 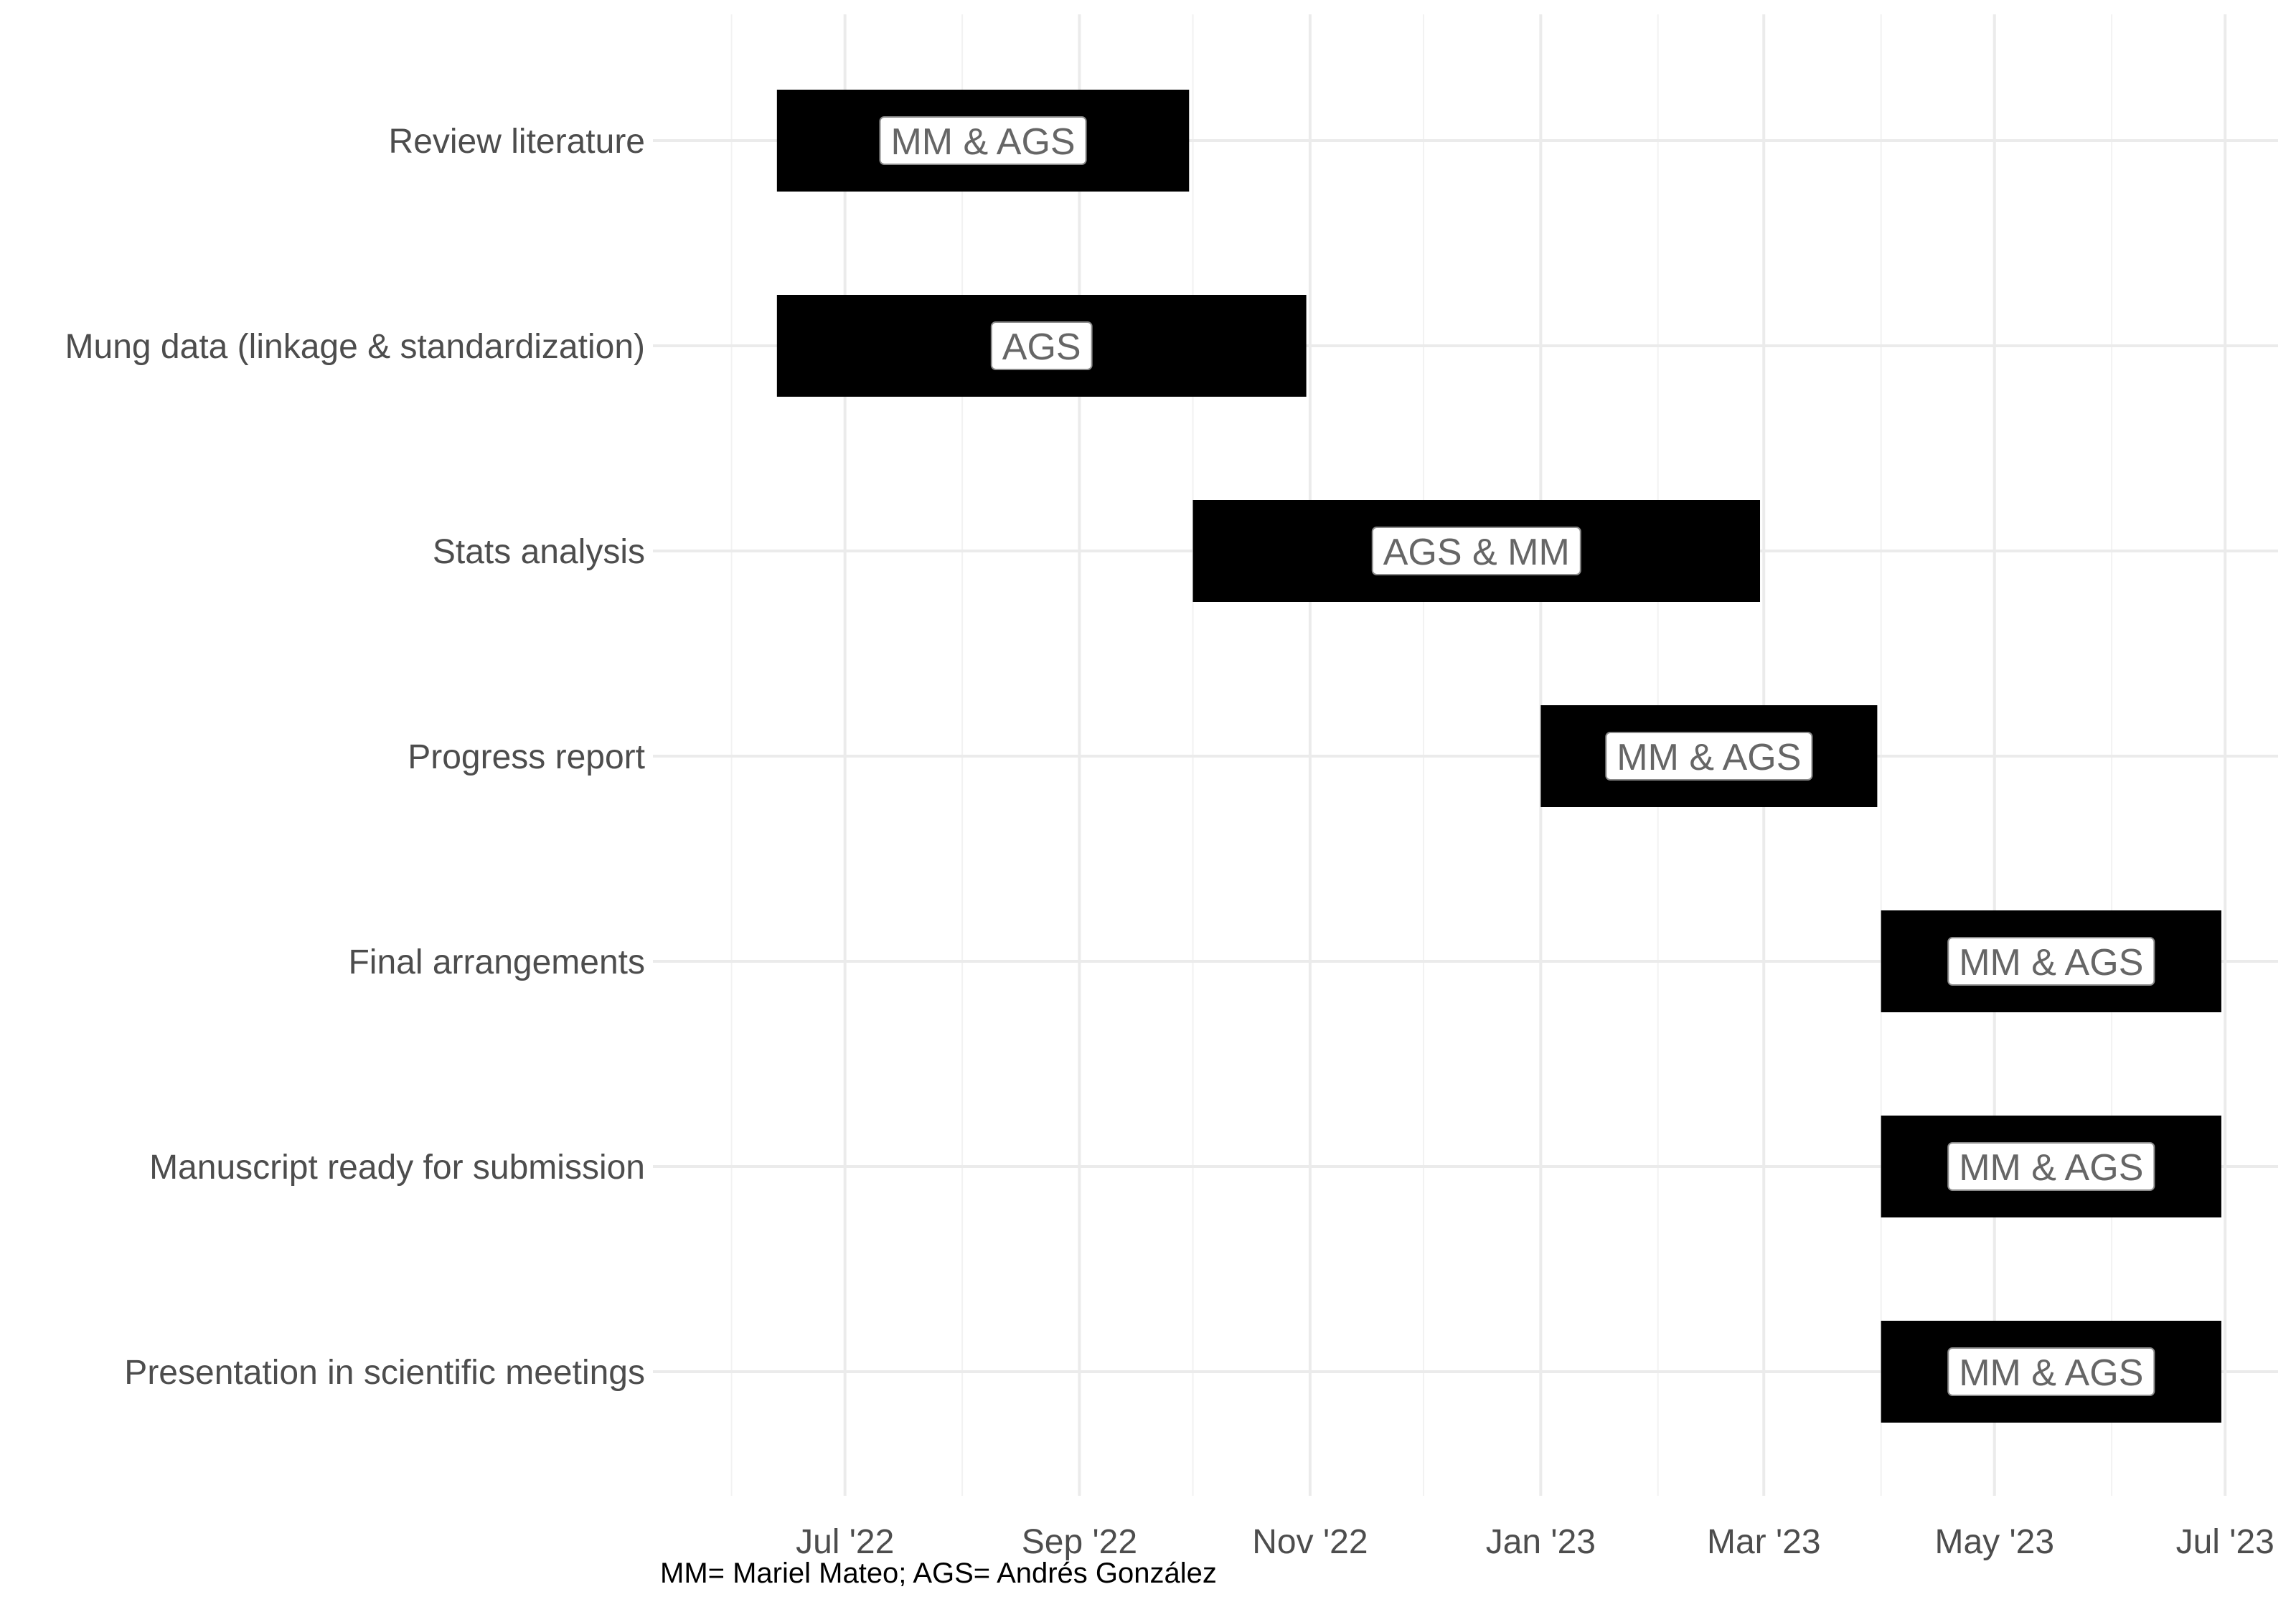 What do you see at coordinates (539, 552) in the screenshot?
I see `task-label: Stats analysis` at bounding box center [539, 552].